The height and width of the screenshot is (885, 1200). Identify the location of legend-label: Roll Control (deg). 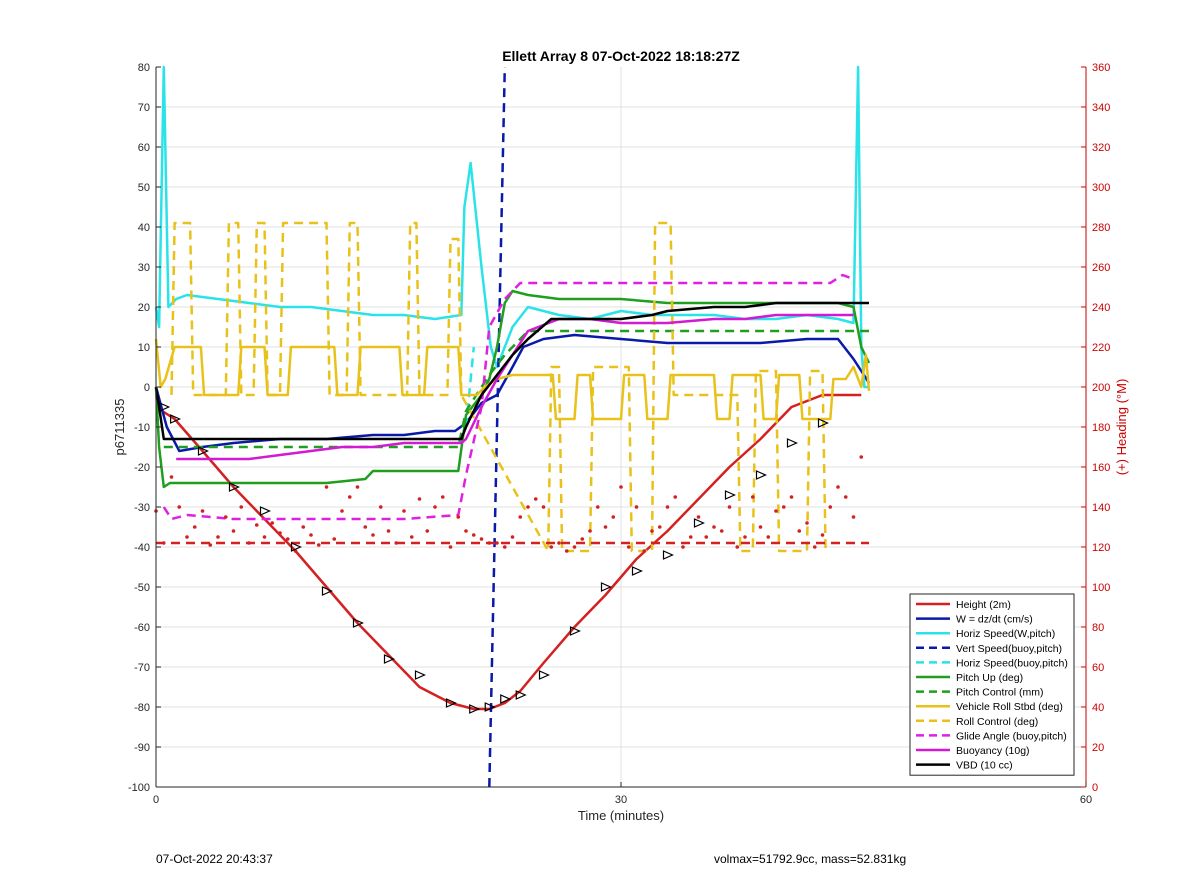
(997, 722).